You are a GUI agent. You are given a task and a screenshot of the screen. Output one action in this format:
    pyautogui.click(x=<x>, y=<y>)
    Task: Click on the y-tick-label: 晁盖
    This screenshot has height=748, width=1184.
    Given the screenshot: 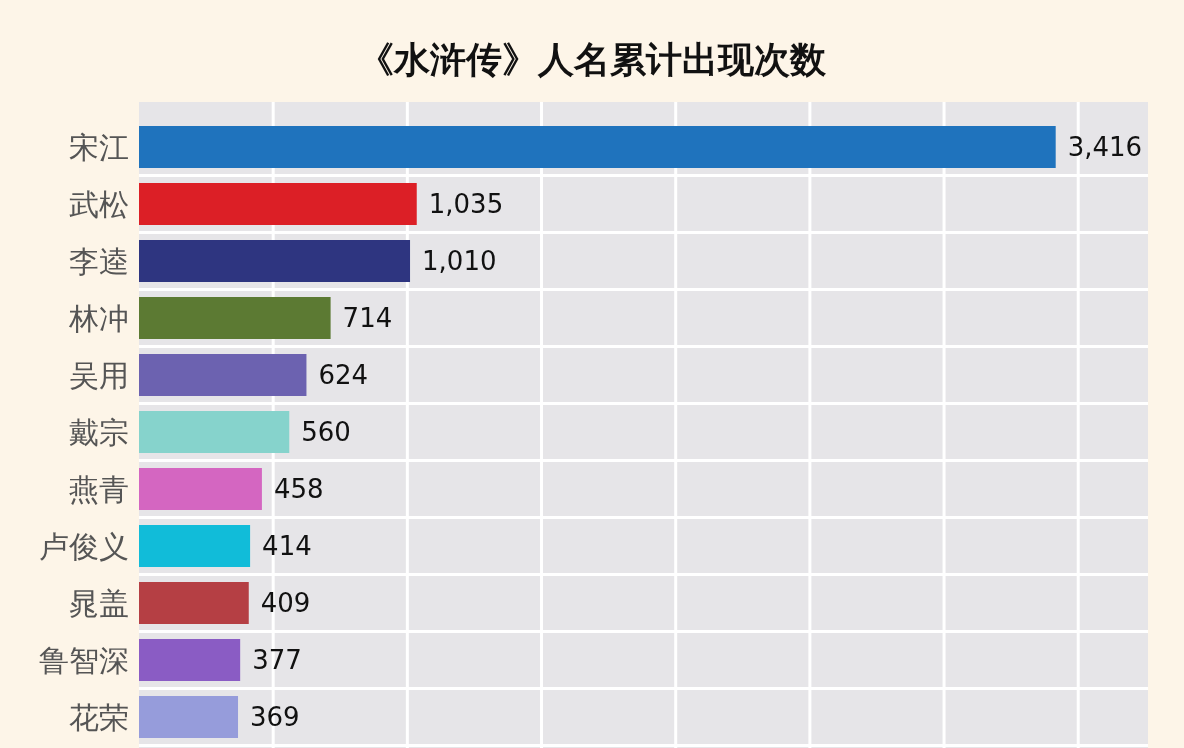 What is the action you would take?
    pyautogui.click(x=99, y=603)
    